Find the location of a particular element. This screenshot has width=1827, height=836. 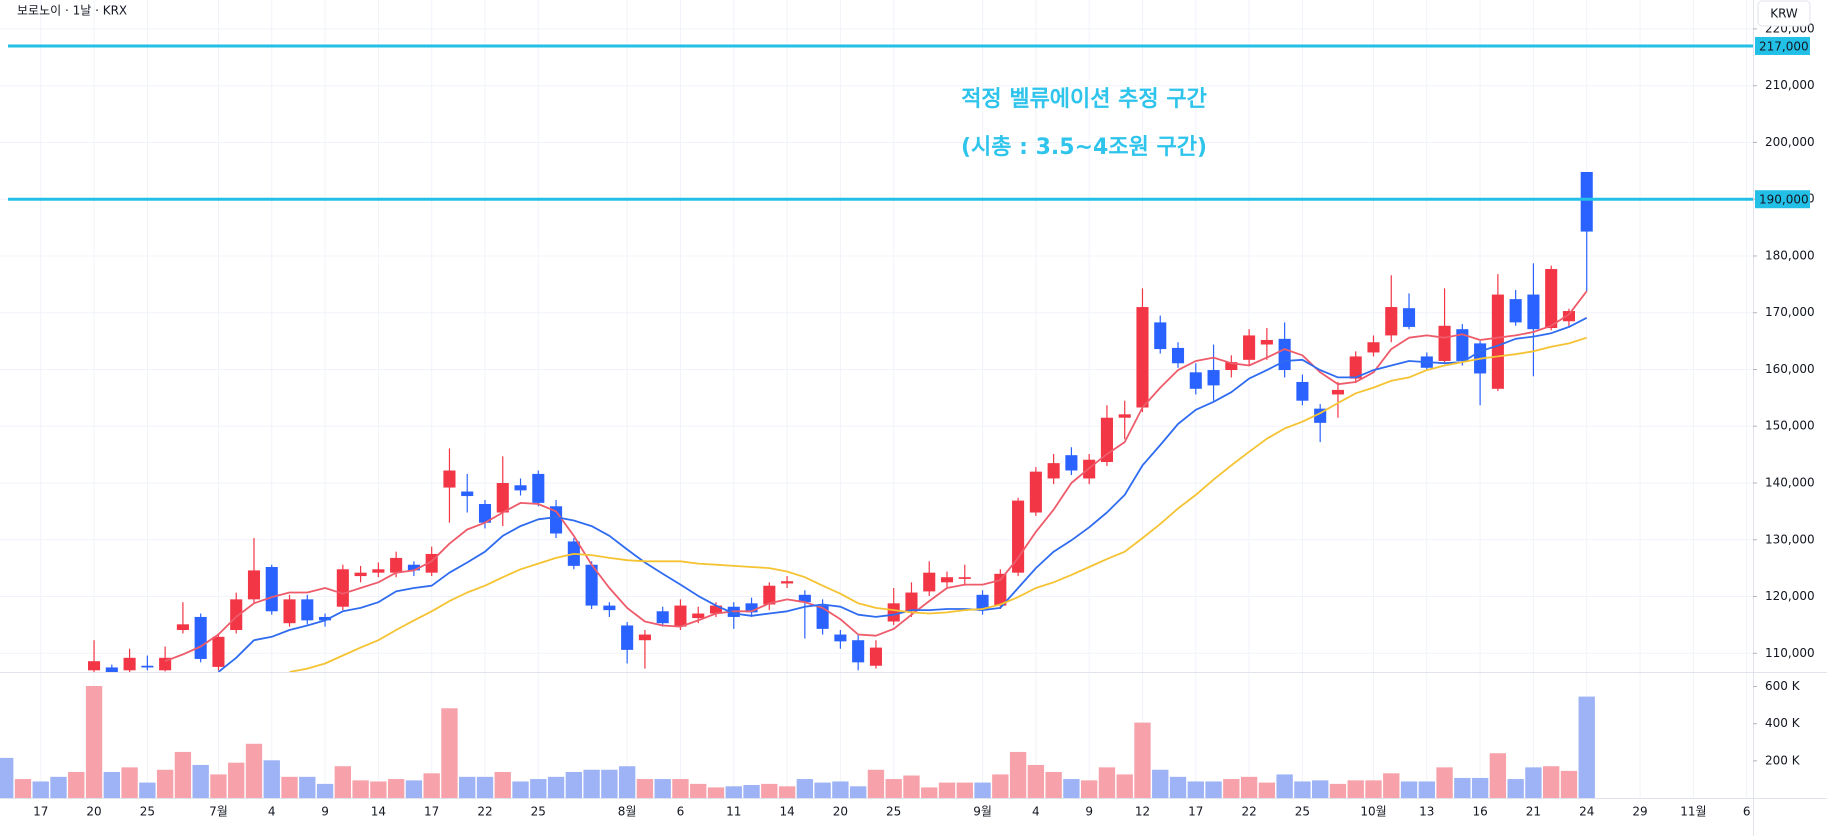

x-tick-label: 9월 is located at coordinates (982, 812).